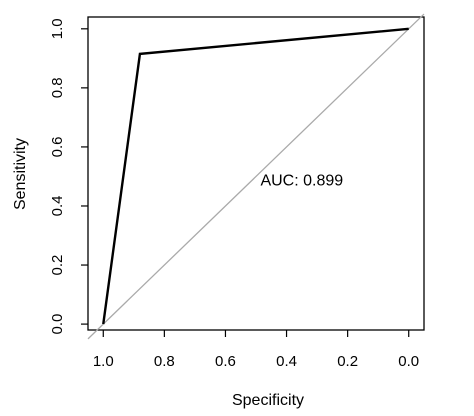  What do you see at coordinates (301, 180) in the screenshot?
I see `auc-annotation: AUC: 0.899` at bounding box center [301, 180].